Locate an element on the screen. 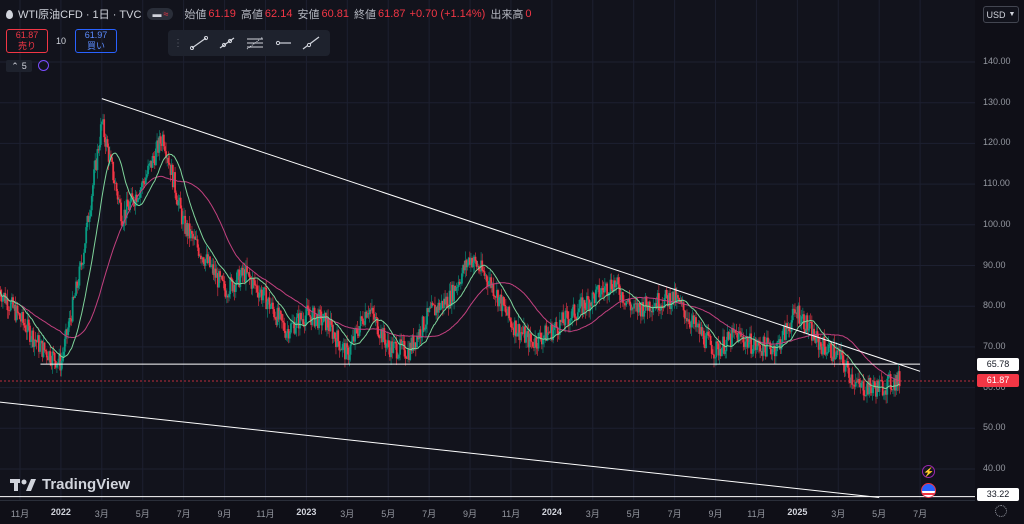 The height and width of the screenshot is (524, 1024). flash-event-icon: ⚡ is located at coordinates (928, 471).